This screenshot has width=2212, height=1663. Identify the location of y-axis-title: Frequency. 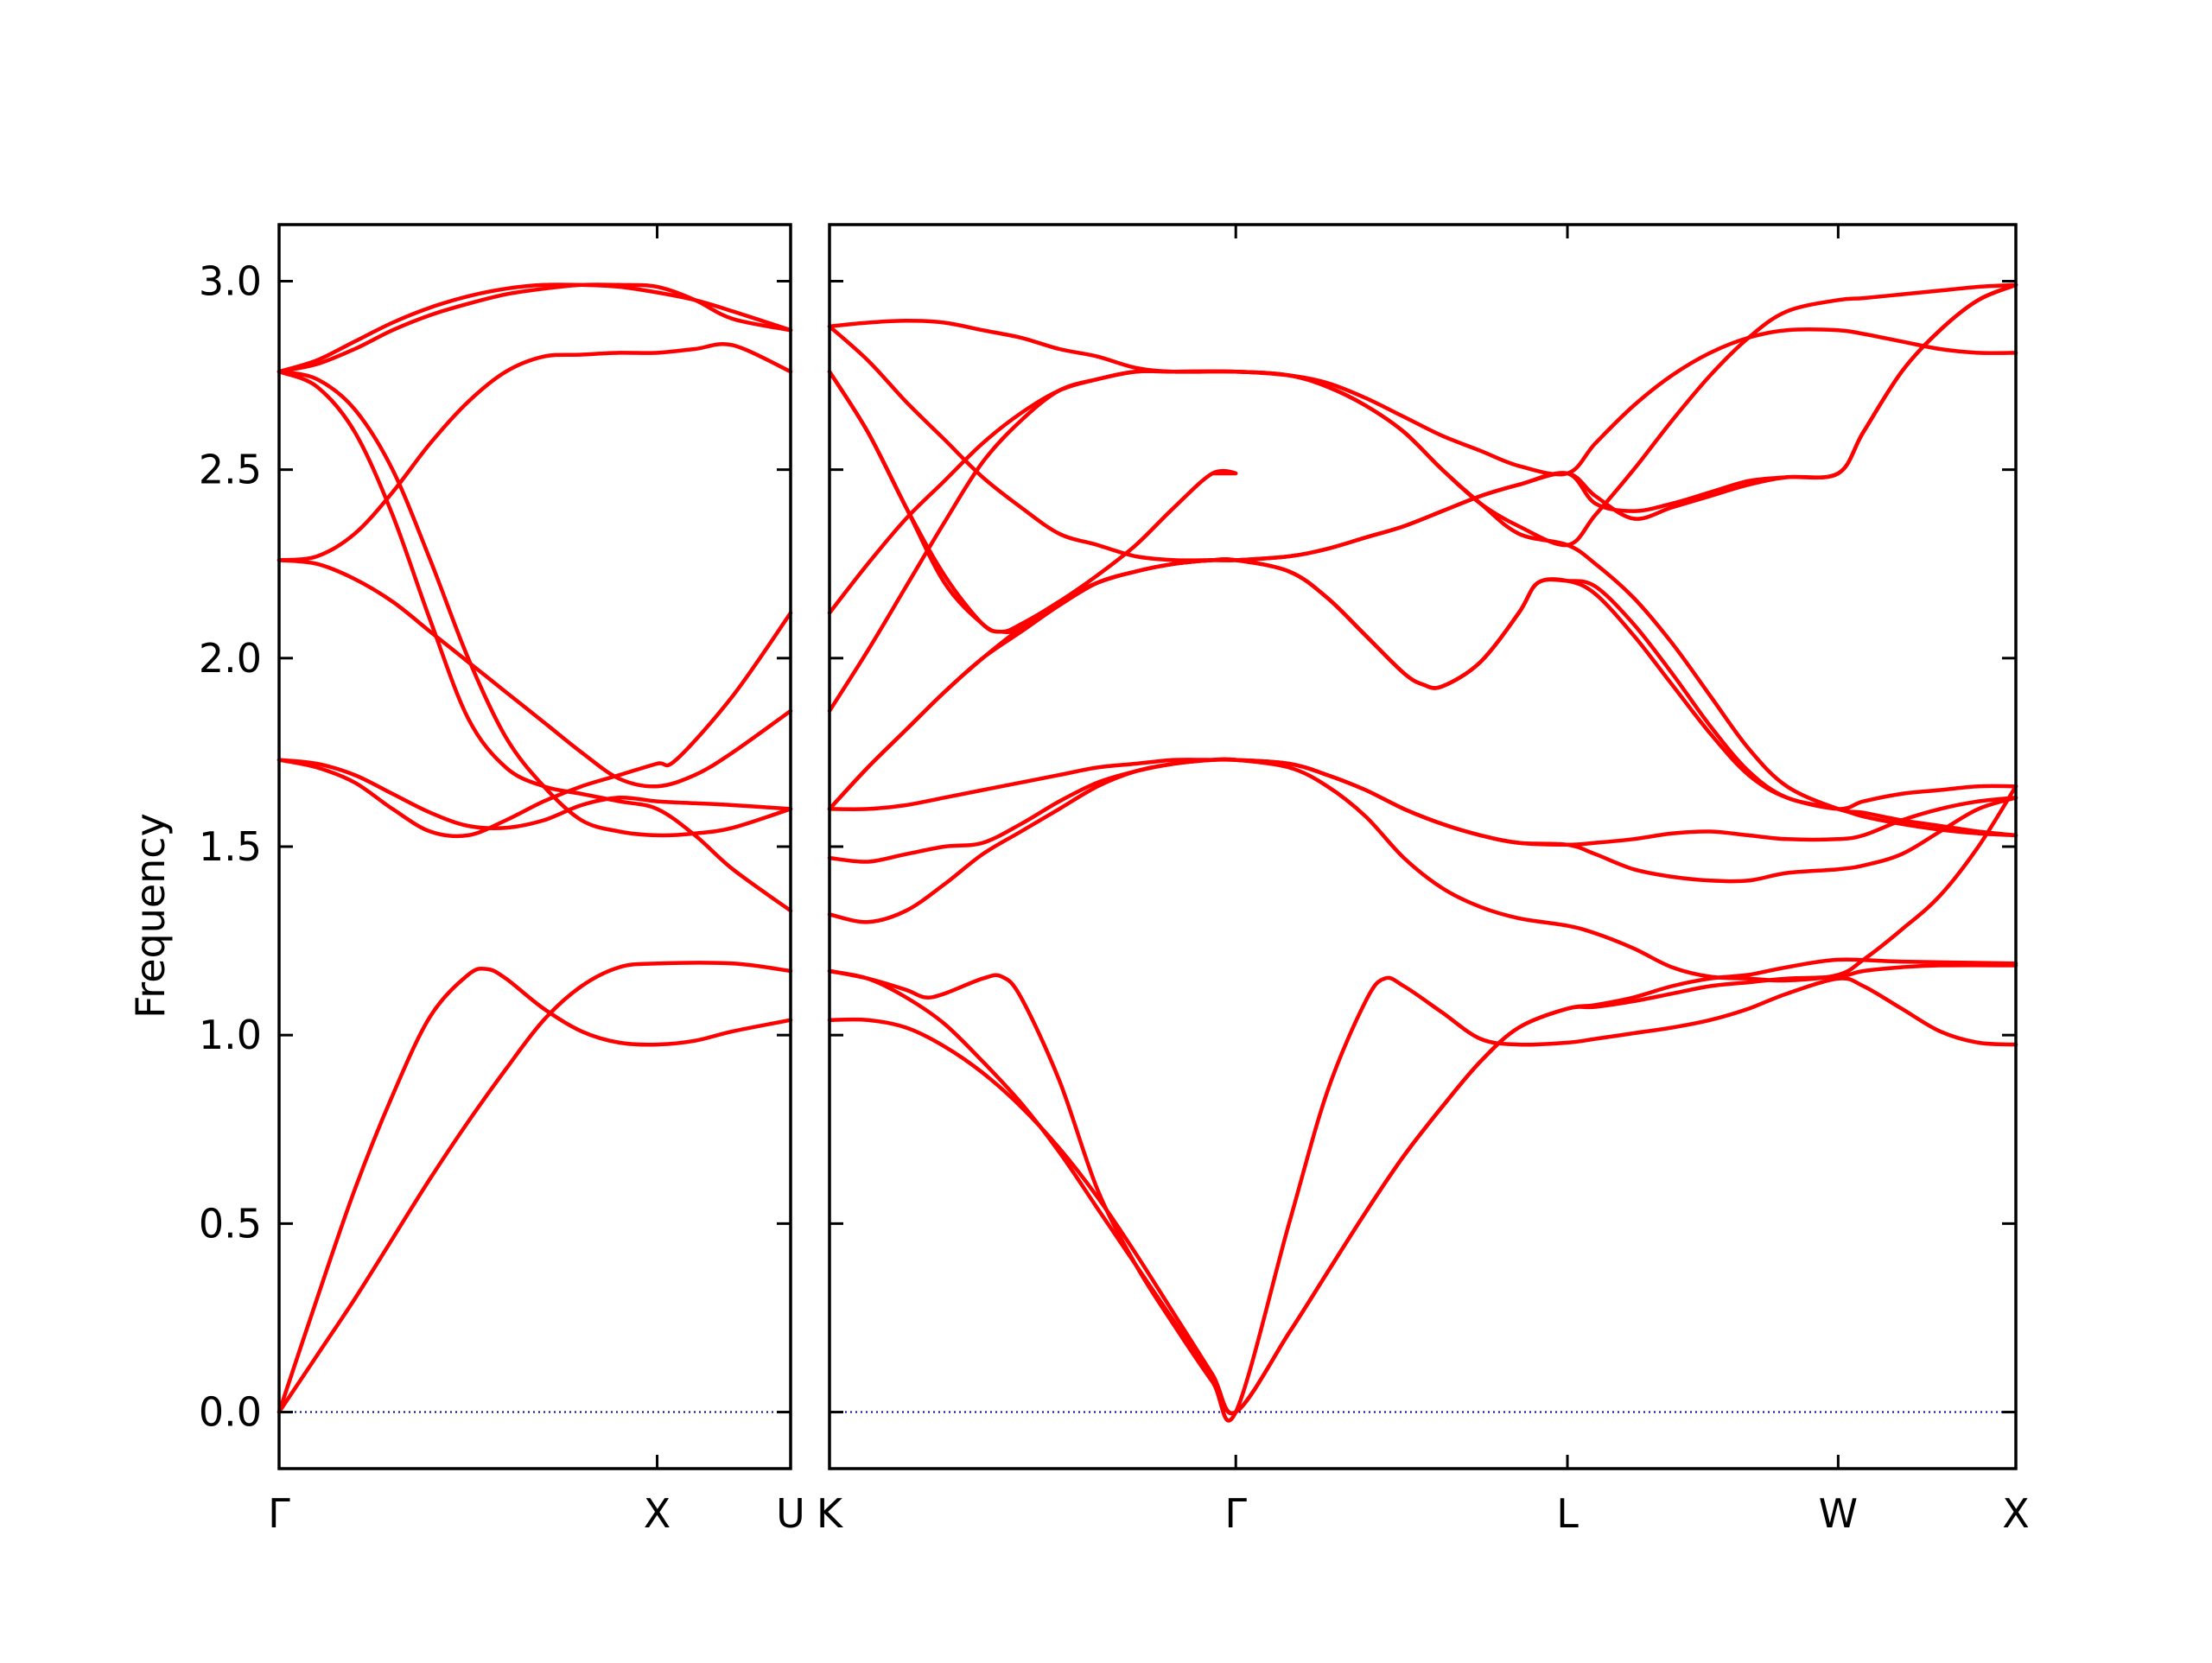
(150, 916).